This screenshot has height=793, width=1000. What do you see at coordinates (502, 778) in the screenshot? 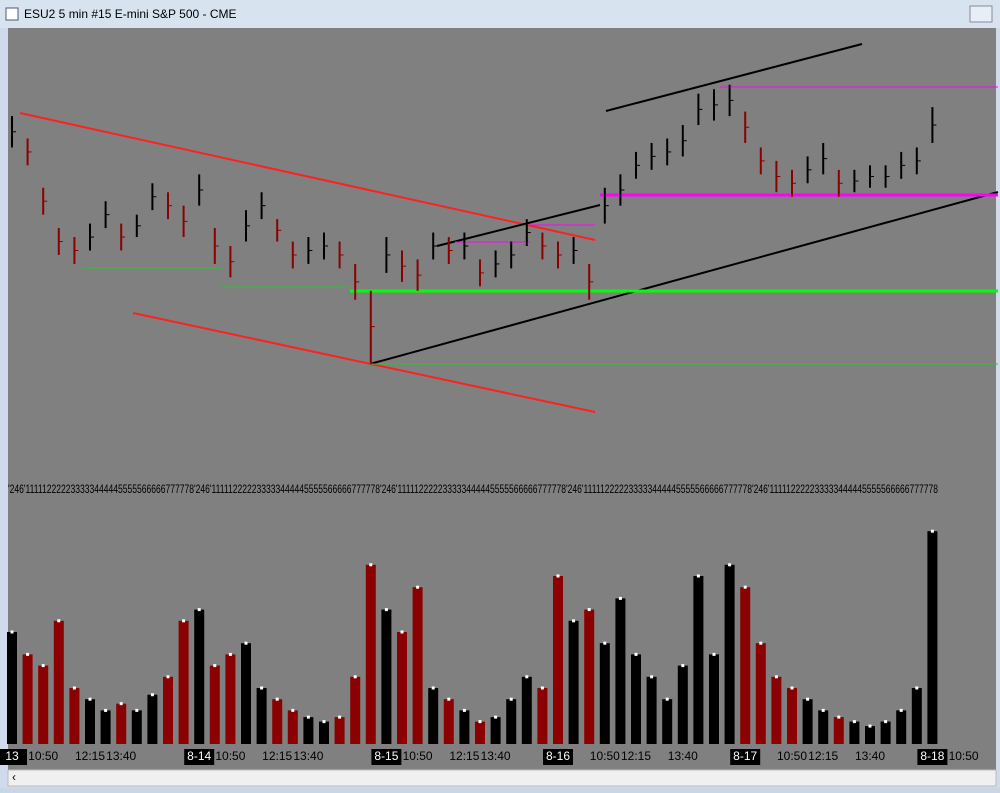
I see `scrollbar` at bounding box center [502, 778].